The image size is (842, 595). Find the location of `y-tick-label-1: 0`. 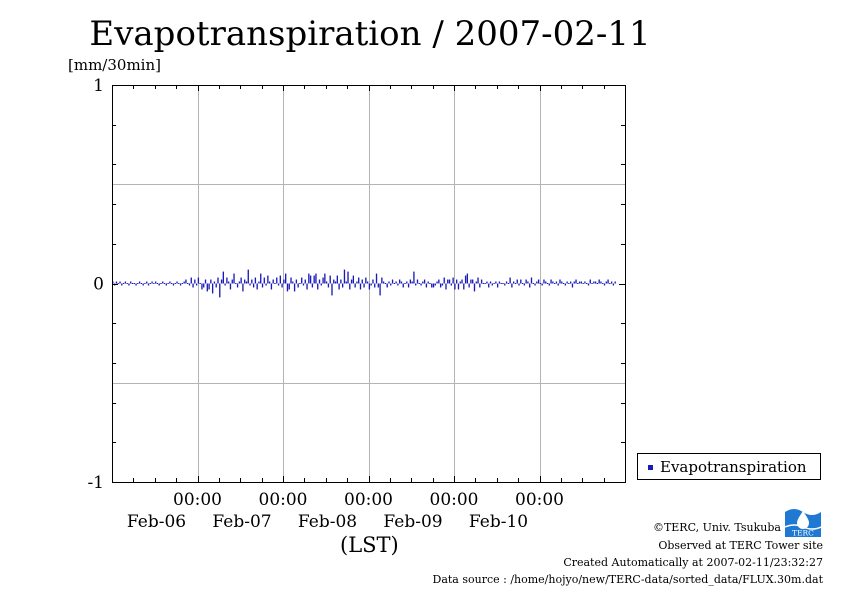

y-tick-label-1: 0 is located at coordinates (98, 285).